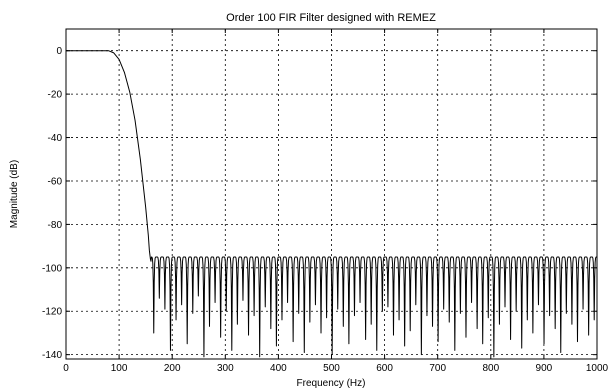  What do you see at coordinates (278, 368) in the screenshot?
I see `x-tick-label: 400` at bounding box center [278, 368].